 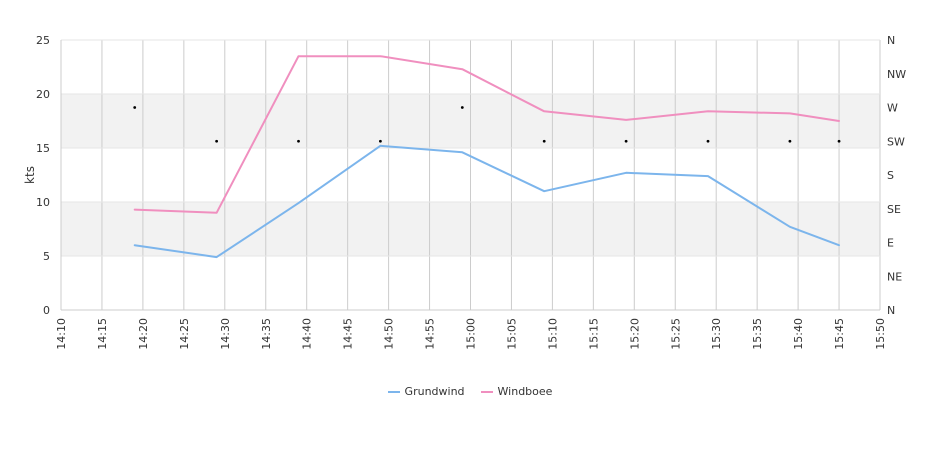 I want to click on direction-tick-label: SW, so click(x=896, y=141).